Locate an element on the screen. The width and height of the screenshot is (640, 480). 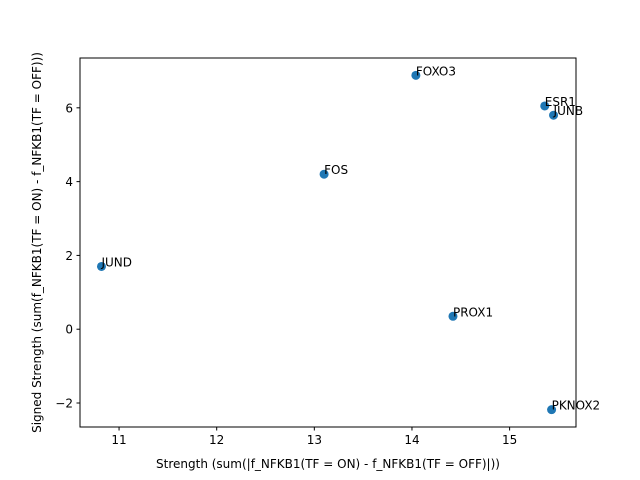
point-label: JUND is located at coordinates (116, 262).